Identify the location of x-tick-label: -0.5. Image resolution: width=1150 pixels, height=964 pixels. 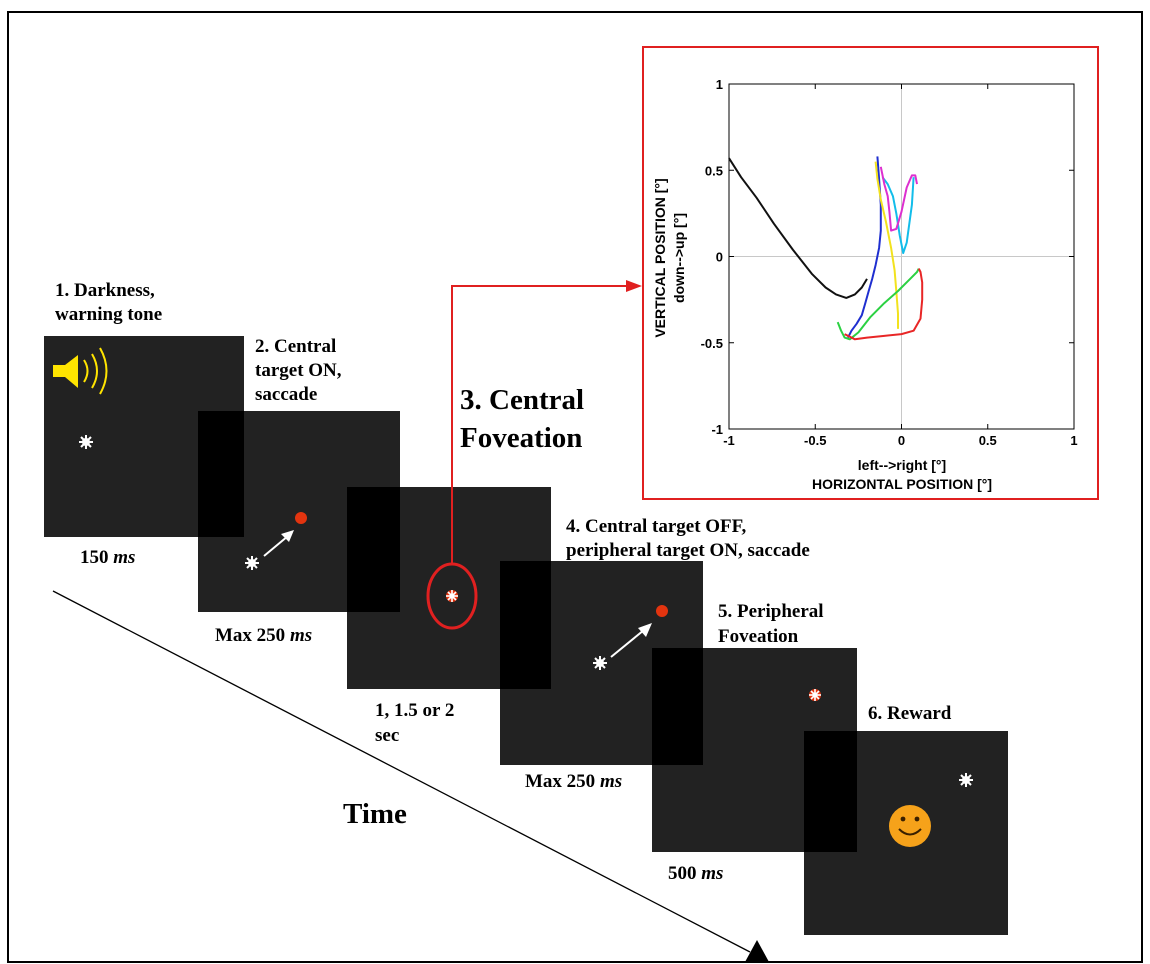
(815, 440).